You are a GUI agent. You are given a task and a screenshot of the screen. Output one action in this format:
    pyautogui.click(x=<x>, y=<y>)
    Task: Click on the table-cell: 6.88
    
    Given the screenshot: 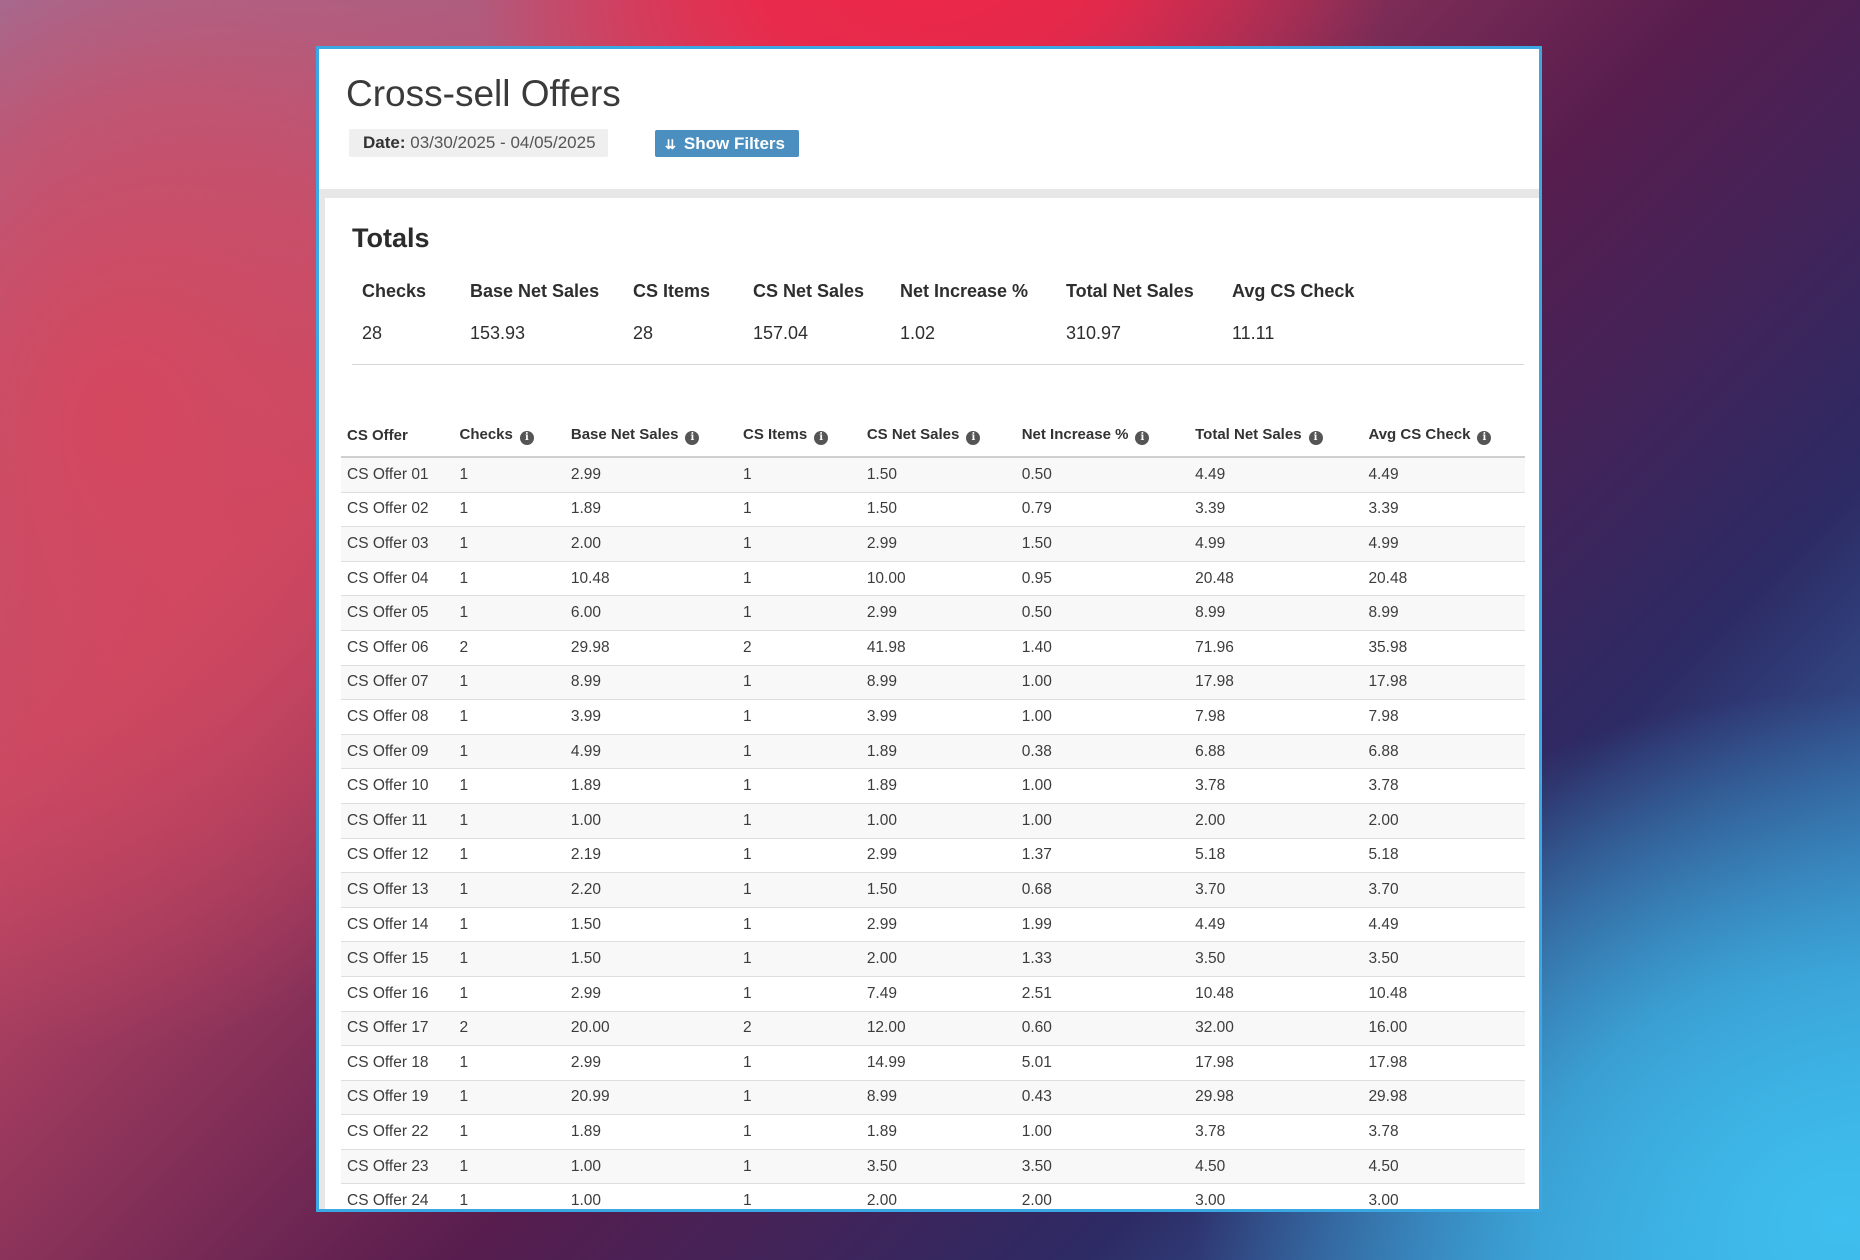 What is the action you would take?
    pyautogui.click(x=1443, y=752)
    